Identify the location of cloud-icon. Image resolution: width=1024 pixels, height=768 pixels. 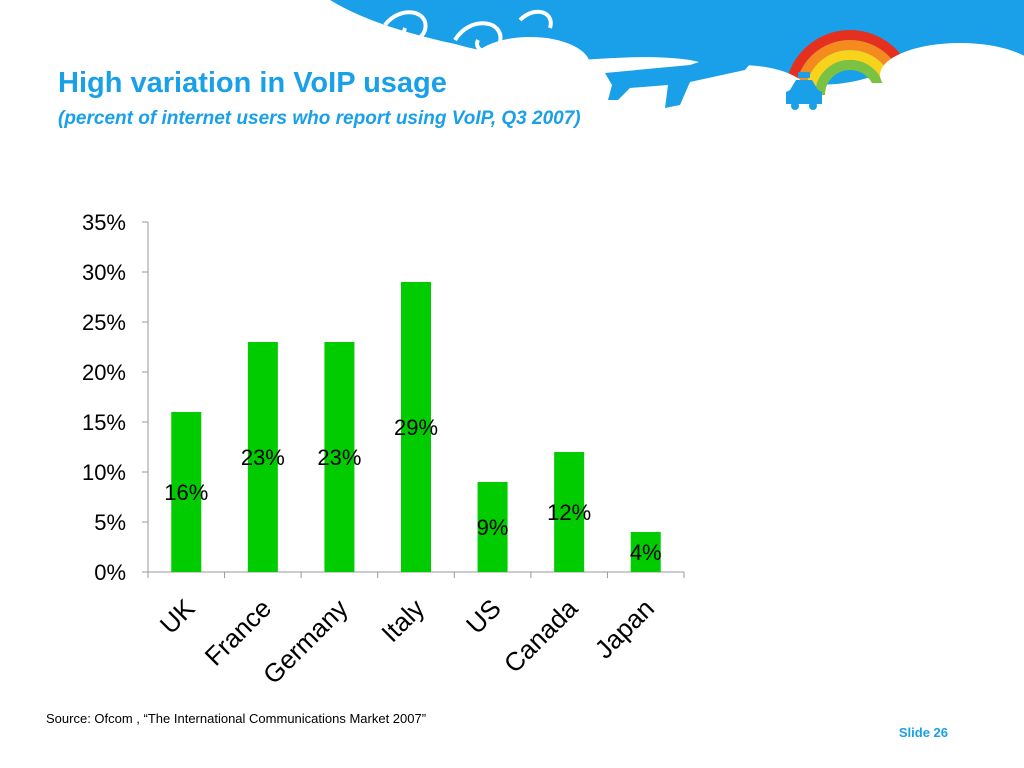
(687, 82).